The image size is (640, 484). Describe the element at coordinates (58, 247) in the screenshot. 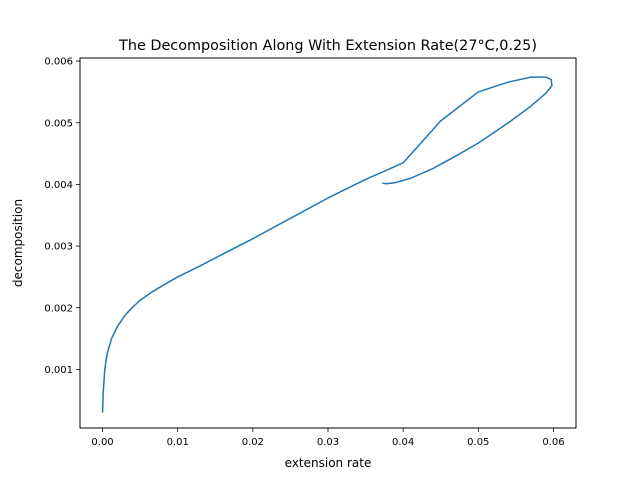

I see `y-tick-label: 0.003` at that location.